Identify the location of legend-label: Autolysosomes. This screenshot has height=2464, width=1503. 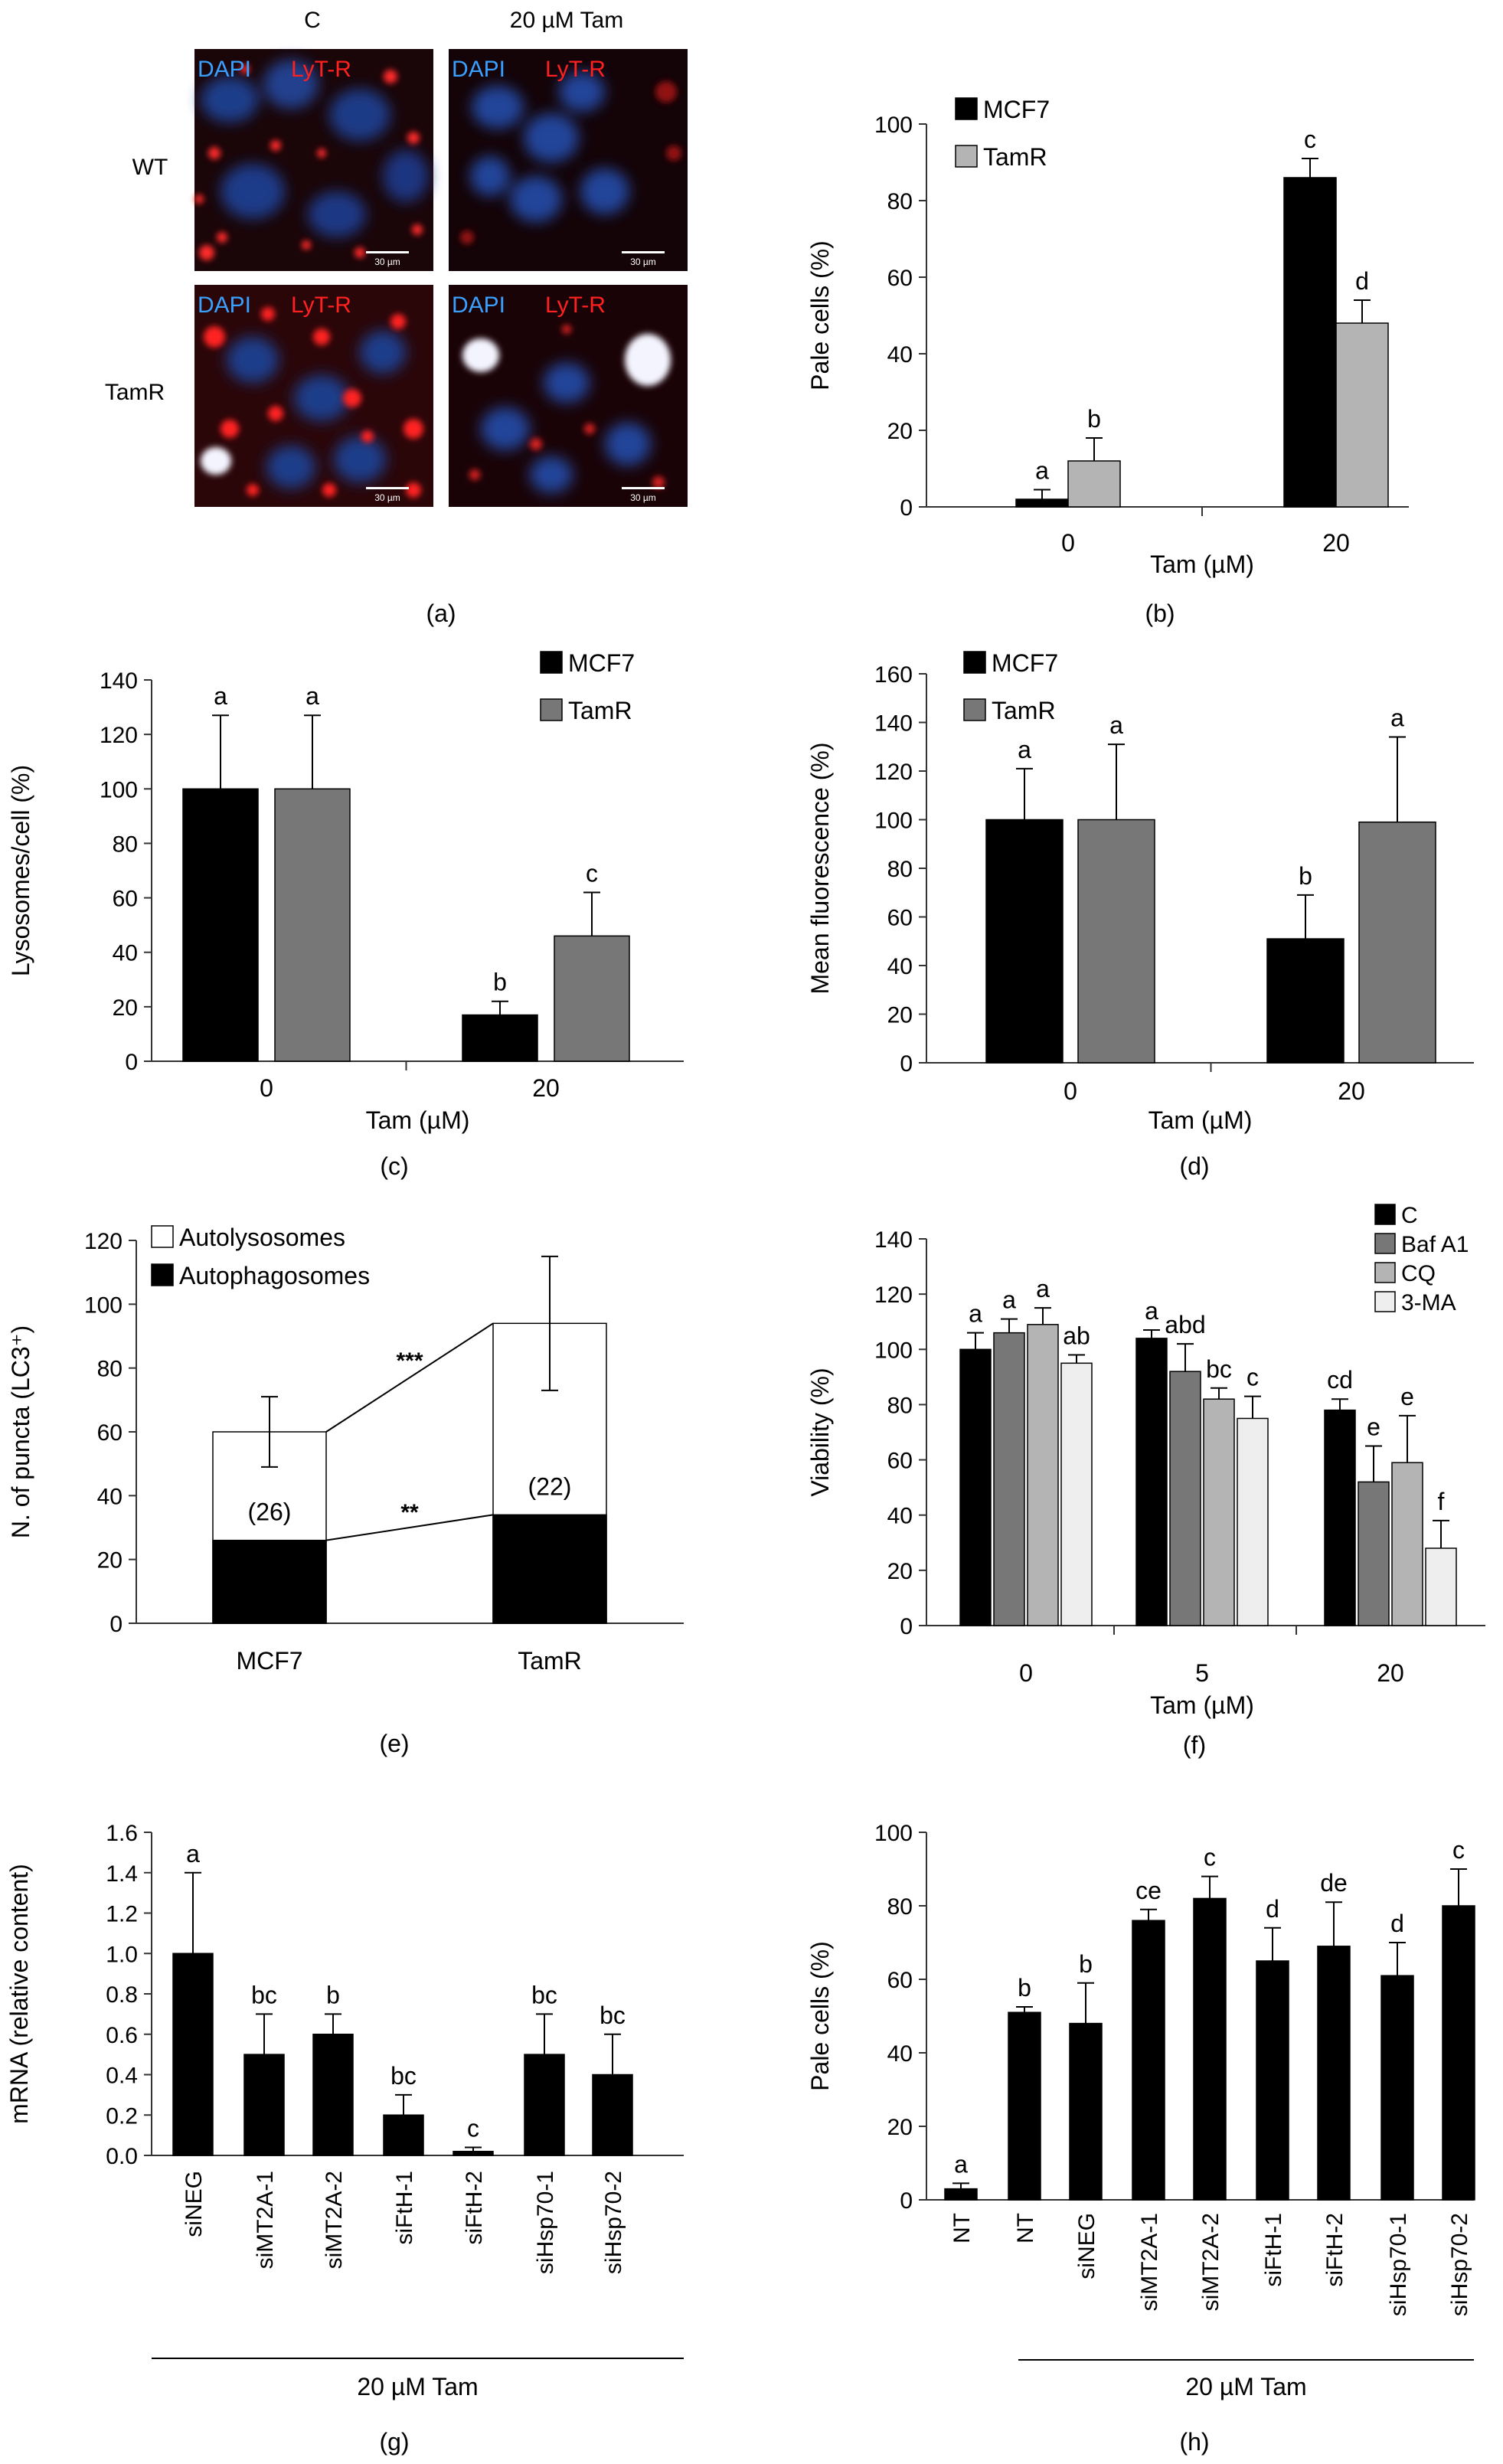
(262, 1237).